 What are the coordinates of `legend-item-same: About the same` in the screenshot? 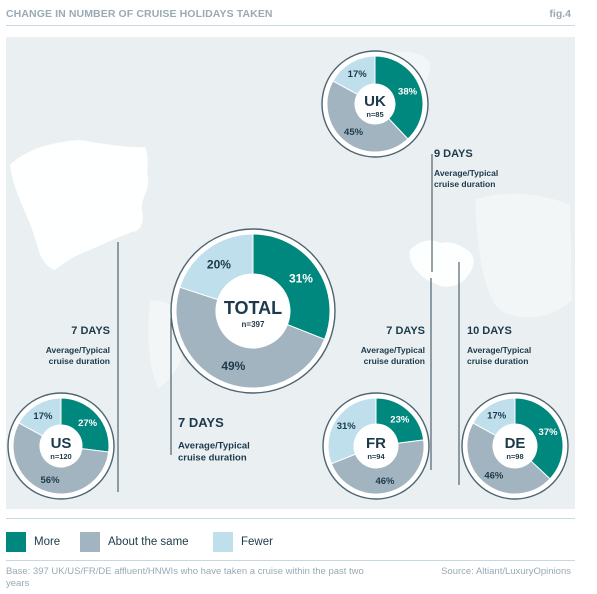 It's located at (134, 542).